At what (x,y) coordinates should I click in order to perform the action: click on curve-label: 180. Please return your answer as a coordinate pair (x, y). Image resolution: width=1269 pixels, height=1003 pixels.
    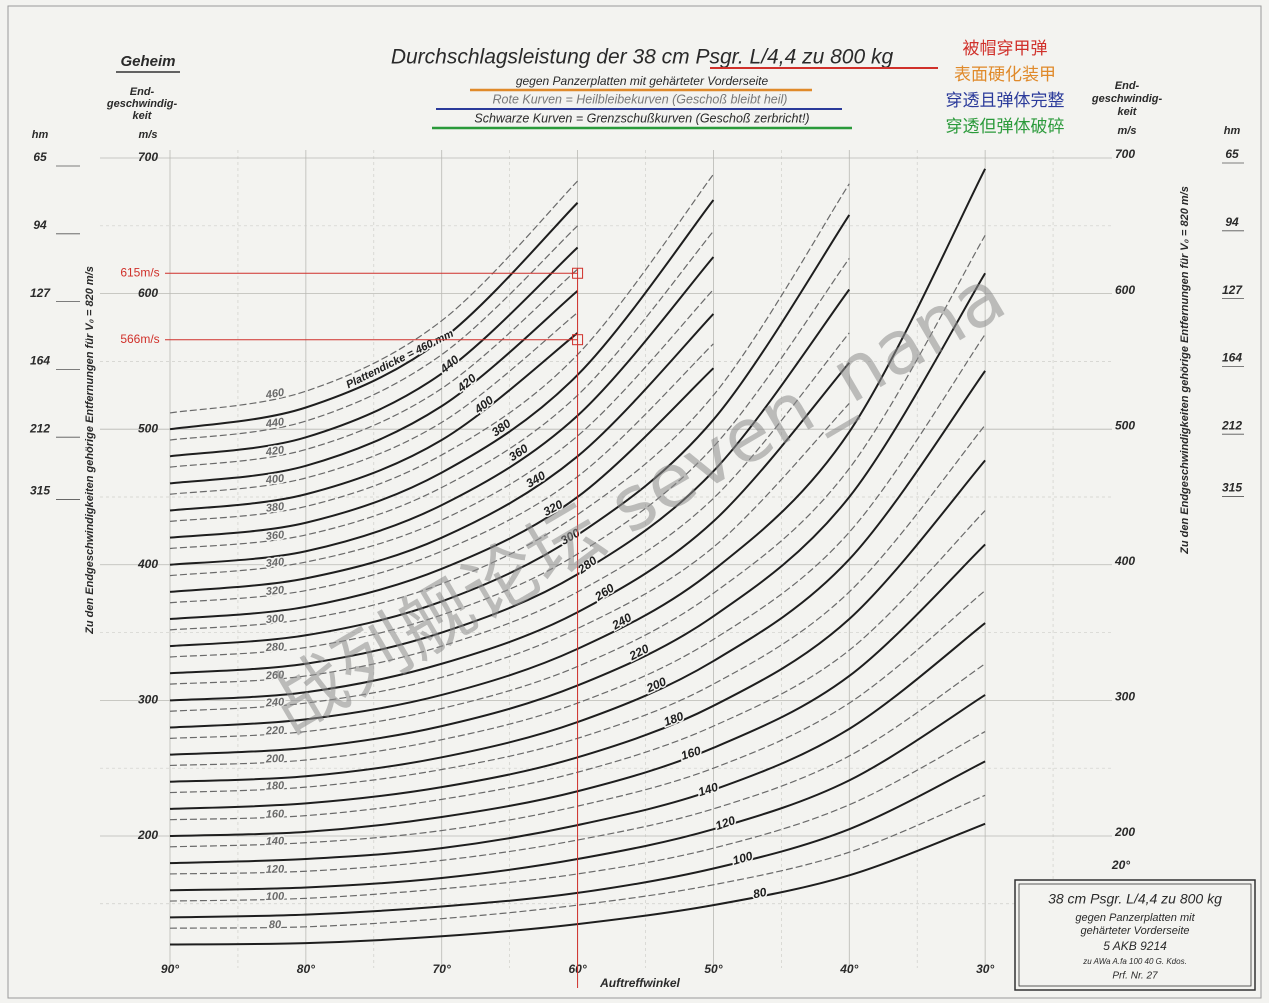
    Looking at the image, I should click on (276, 786).